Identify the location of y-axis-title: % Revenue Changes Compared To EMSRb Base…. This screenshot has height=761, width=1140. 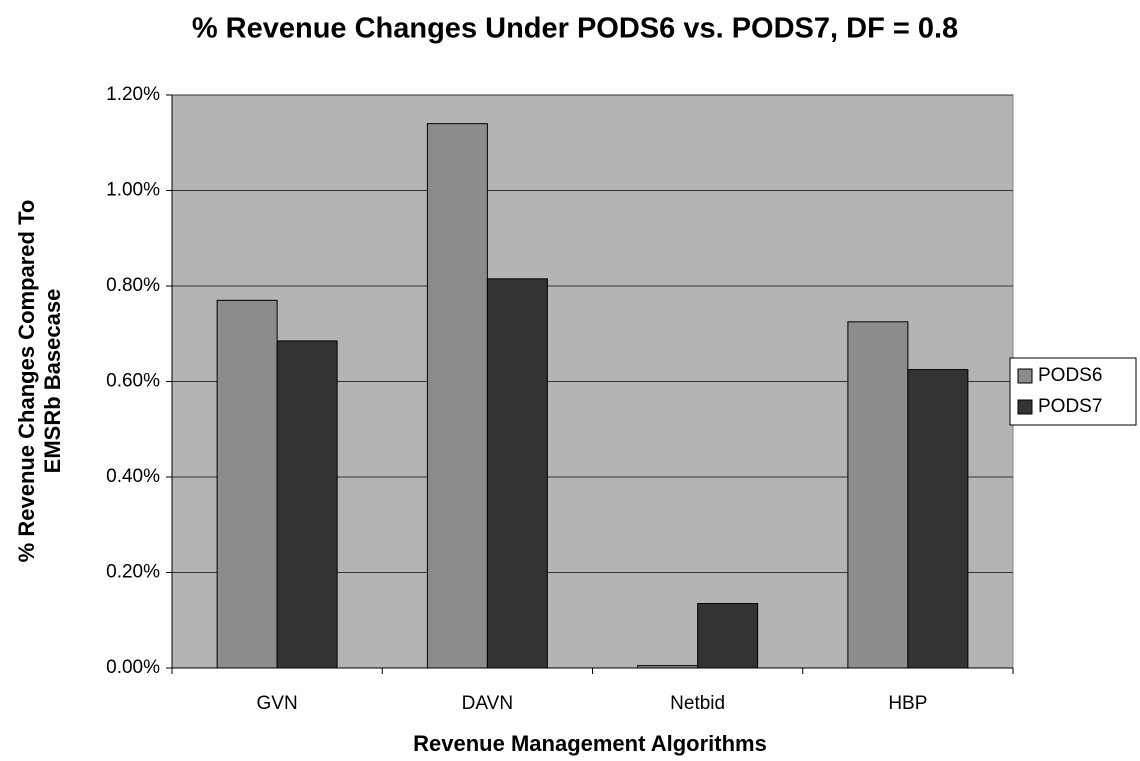
(39, 381).